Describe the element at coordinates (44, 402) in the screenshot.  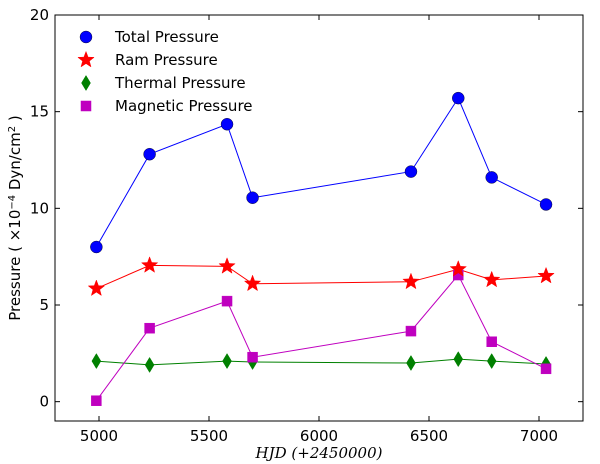
I see `y-tick-label: 0` at that location.